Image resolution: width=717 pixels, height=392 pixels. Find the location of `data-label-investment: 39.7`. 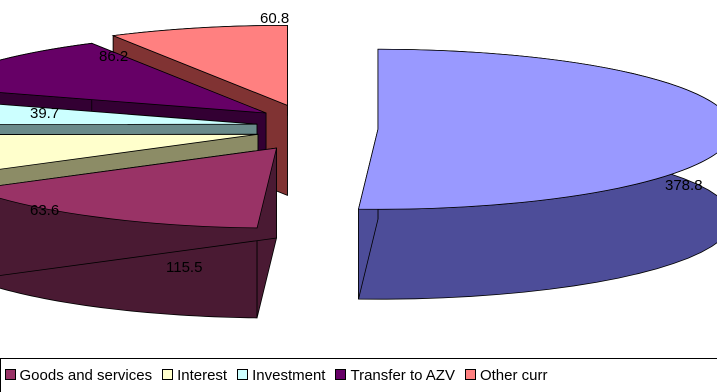

data-label-investment: 39.7 is located at coordinates (44, 113).